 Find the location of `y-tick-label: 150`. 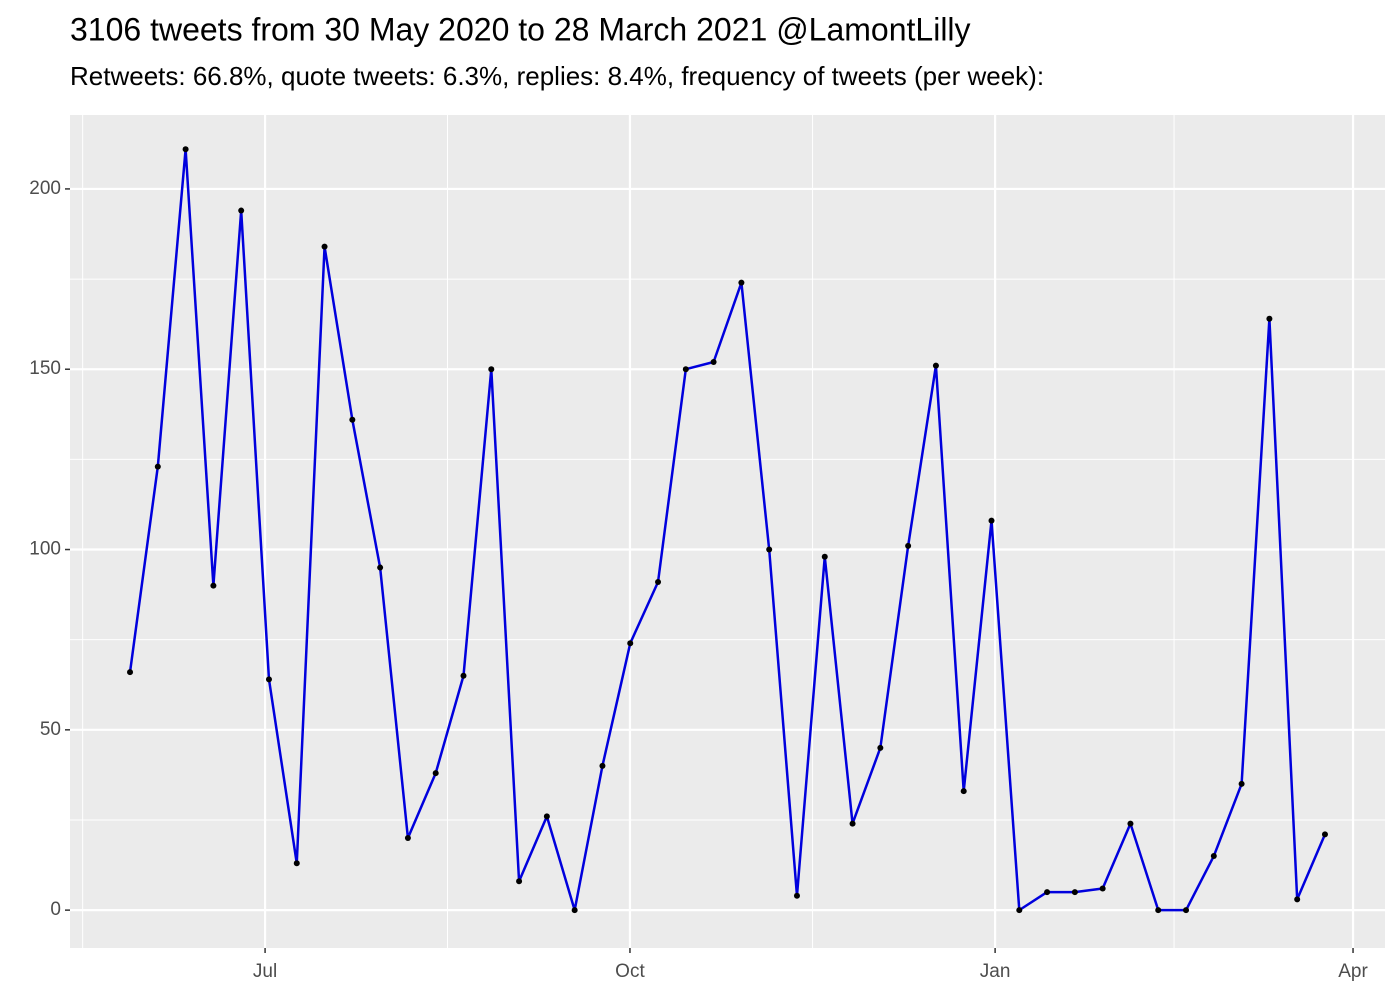

y-tick-label: 150 is located at coordinates (45, 368).